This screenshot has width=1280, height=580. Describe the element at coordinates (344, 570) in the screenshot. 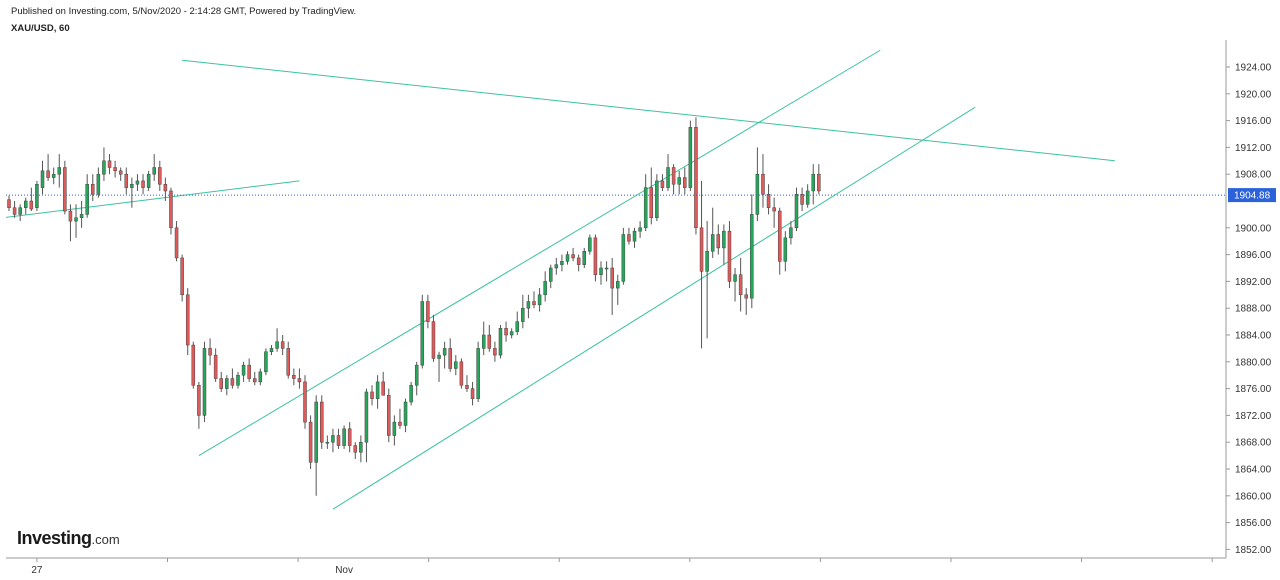

I see `time-tick-label: Nov` at that location.